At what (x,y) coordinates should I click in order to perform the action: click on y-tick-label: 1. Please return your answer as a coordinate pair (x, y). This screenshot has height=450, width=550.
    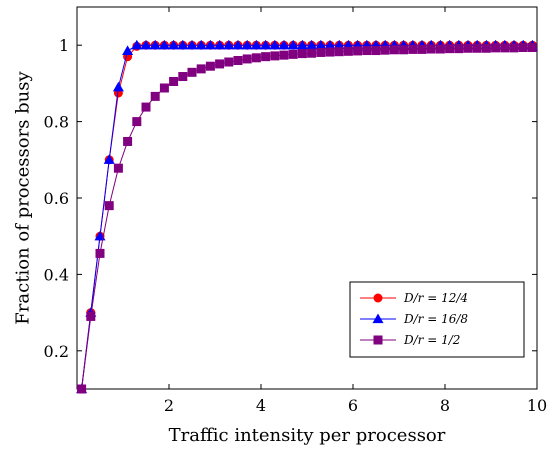
    Looking at the image, I should click on (64, 45).